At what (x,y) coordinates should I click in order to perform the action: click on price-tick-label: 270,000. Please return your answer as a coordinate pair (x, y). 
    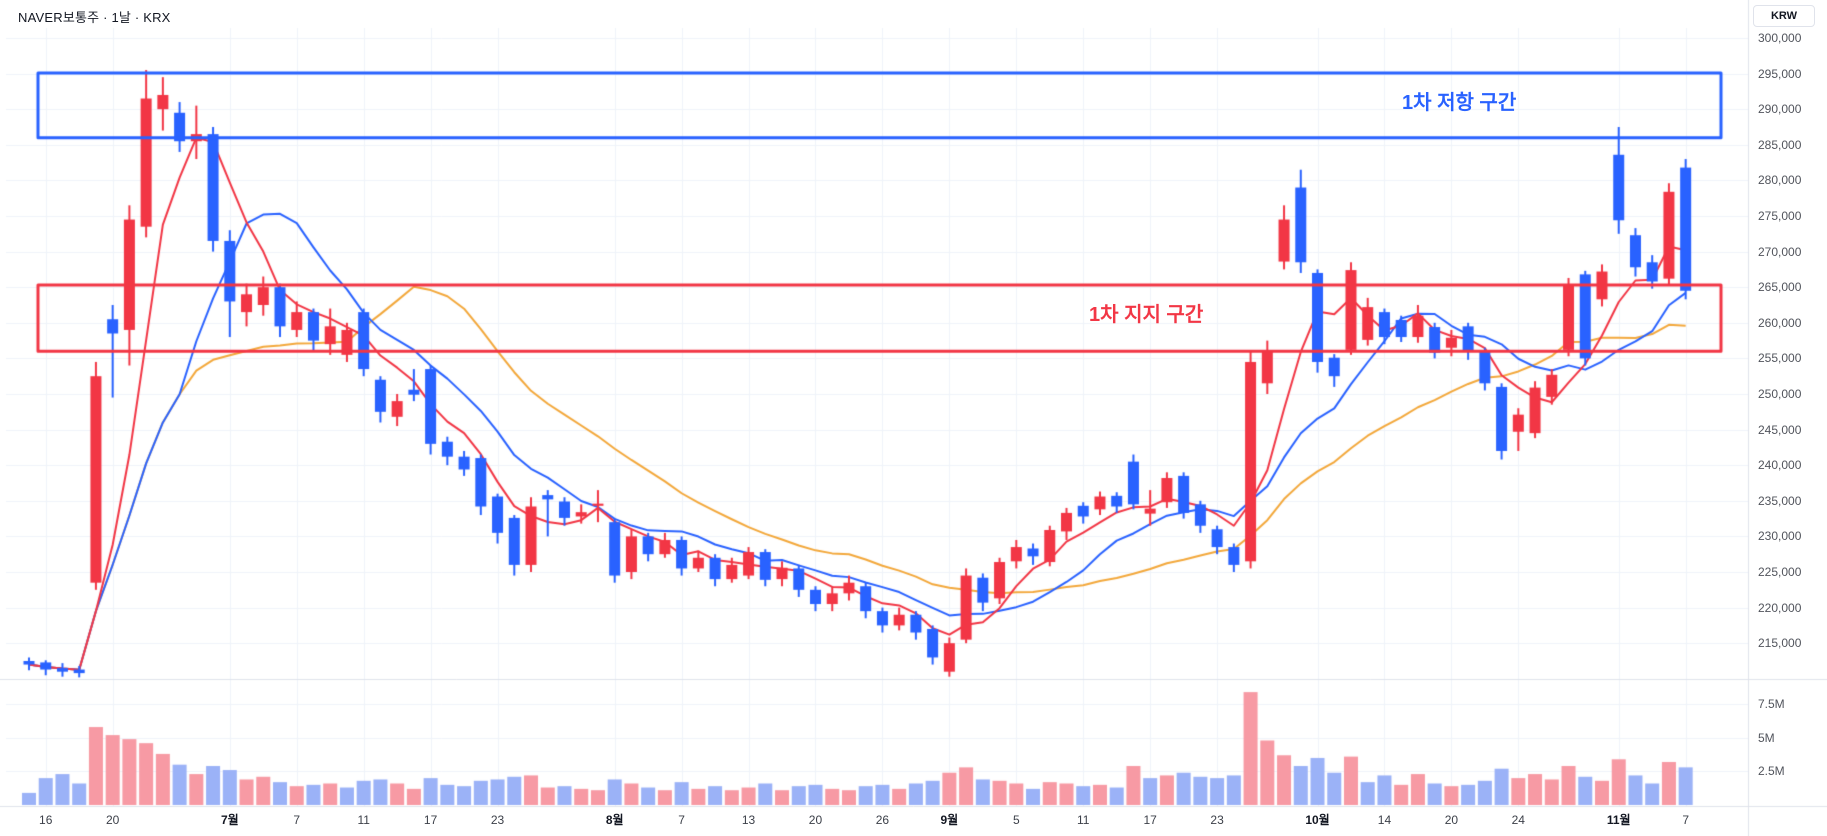
    Looking at the image, I should click on (1780, 251).